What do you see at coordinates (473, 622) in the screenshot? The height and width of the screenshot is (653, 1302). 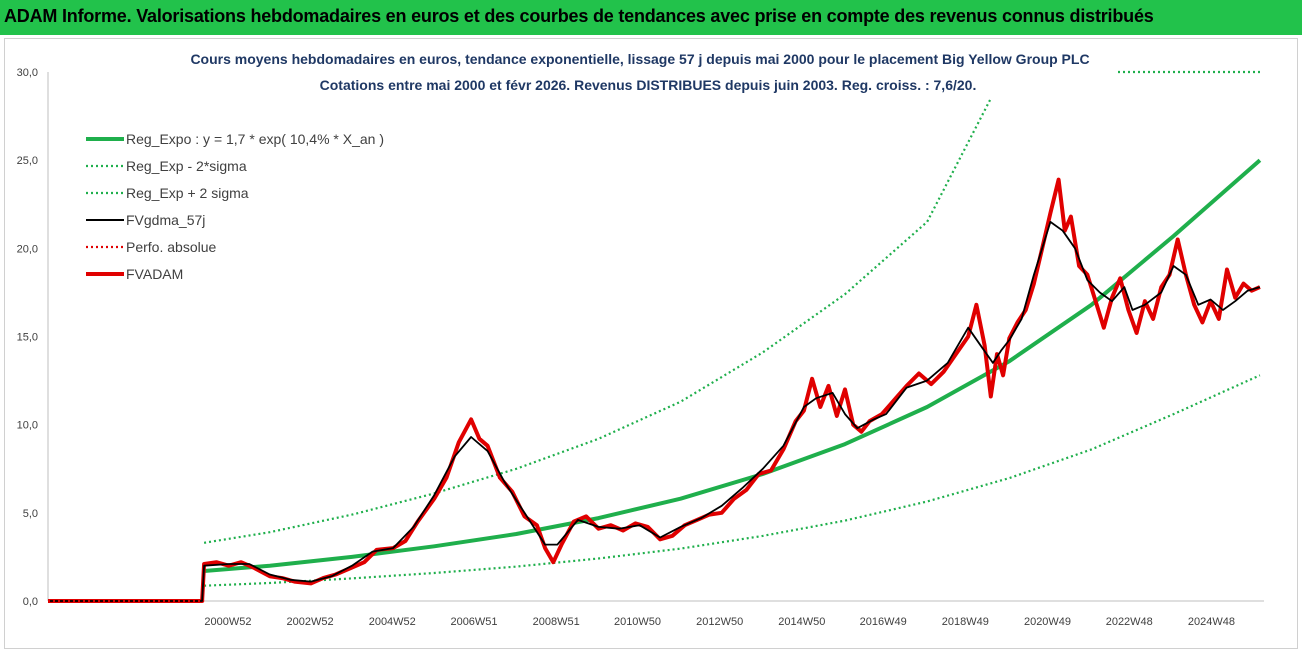 I see `x-tick-label: 2006W51` at bounding box center [473, 622].